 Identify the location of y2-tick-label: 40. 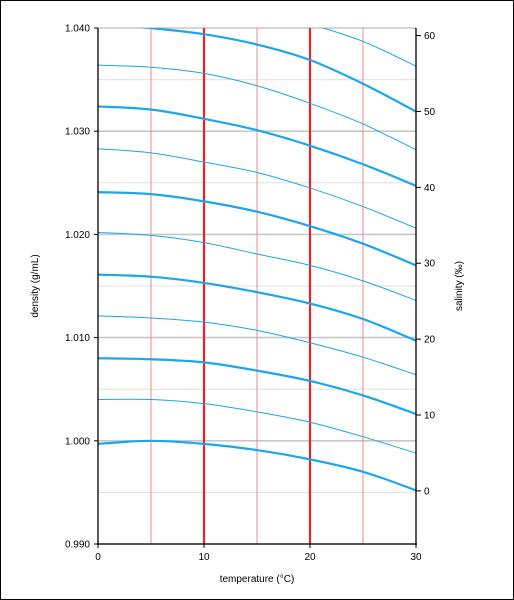
(430, 188).